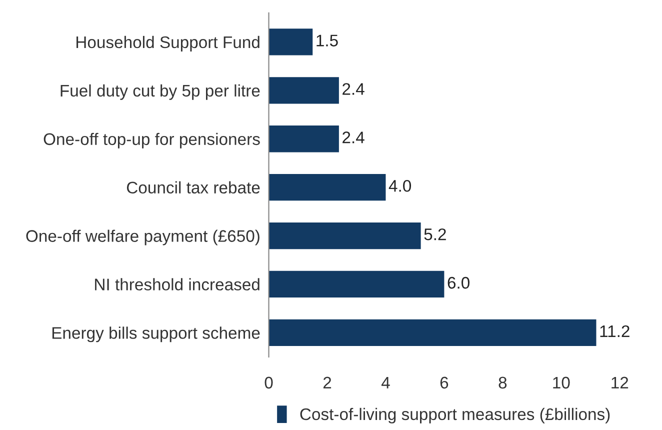 Image resolution: width=662 pixels, height=430 pixels. What do you see at coordinates (459, 282) in the screenshot?
I see `data-label: 6.0` at bounding box center [459, 282].